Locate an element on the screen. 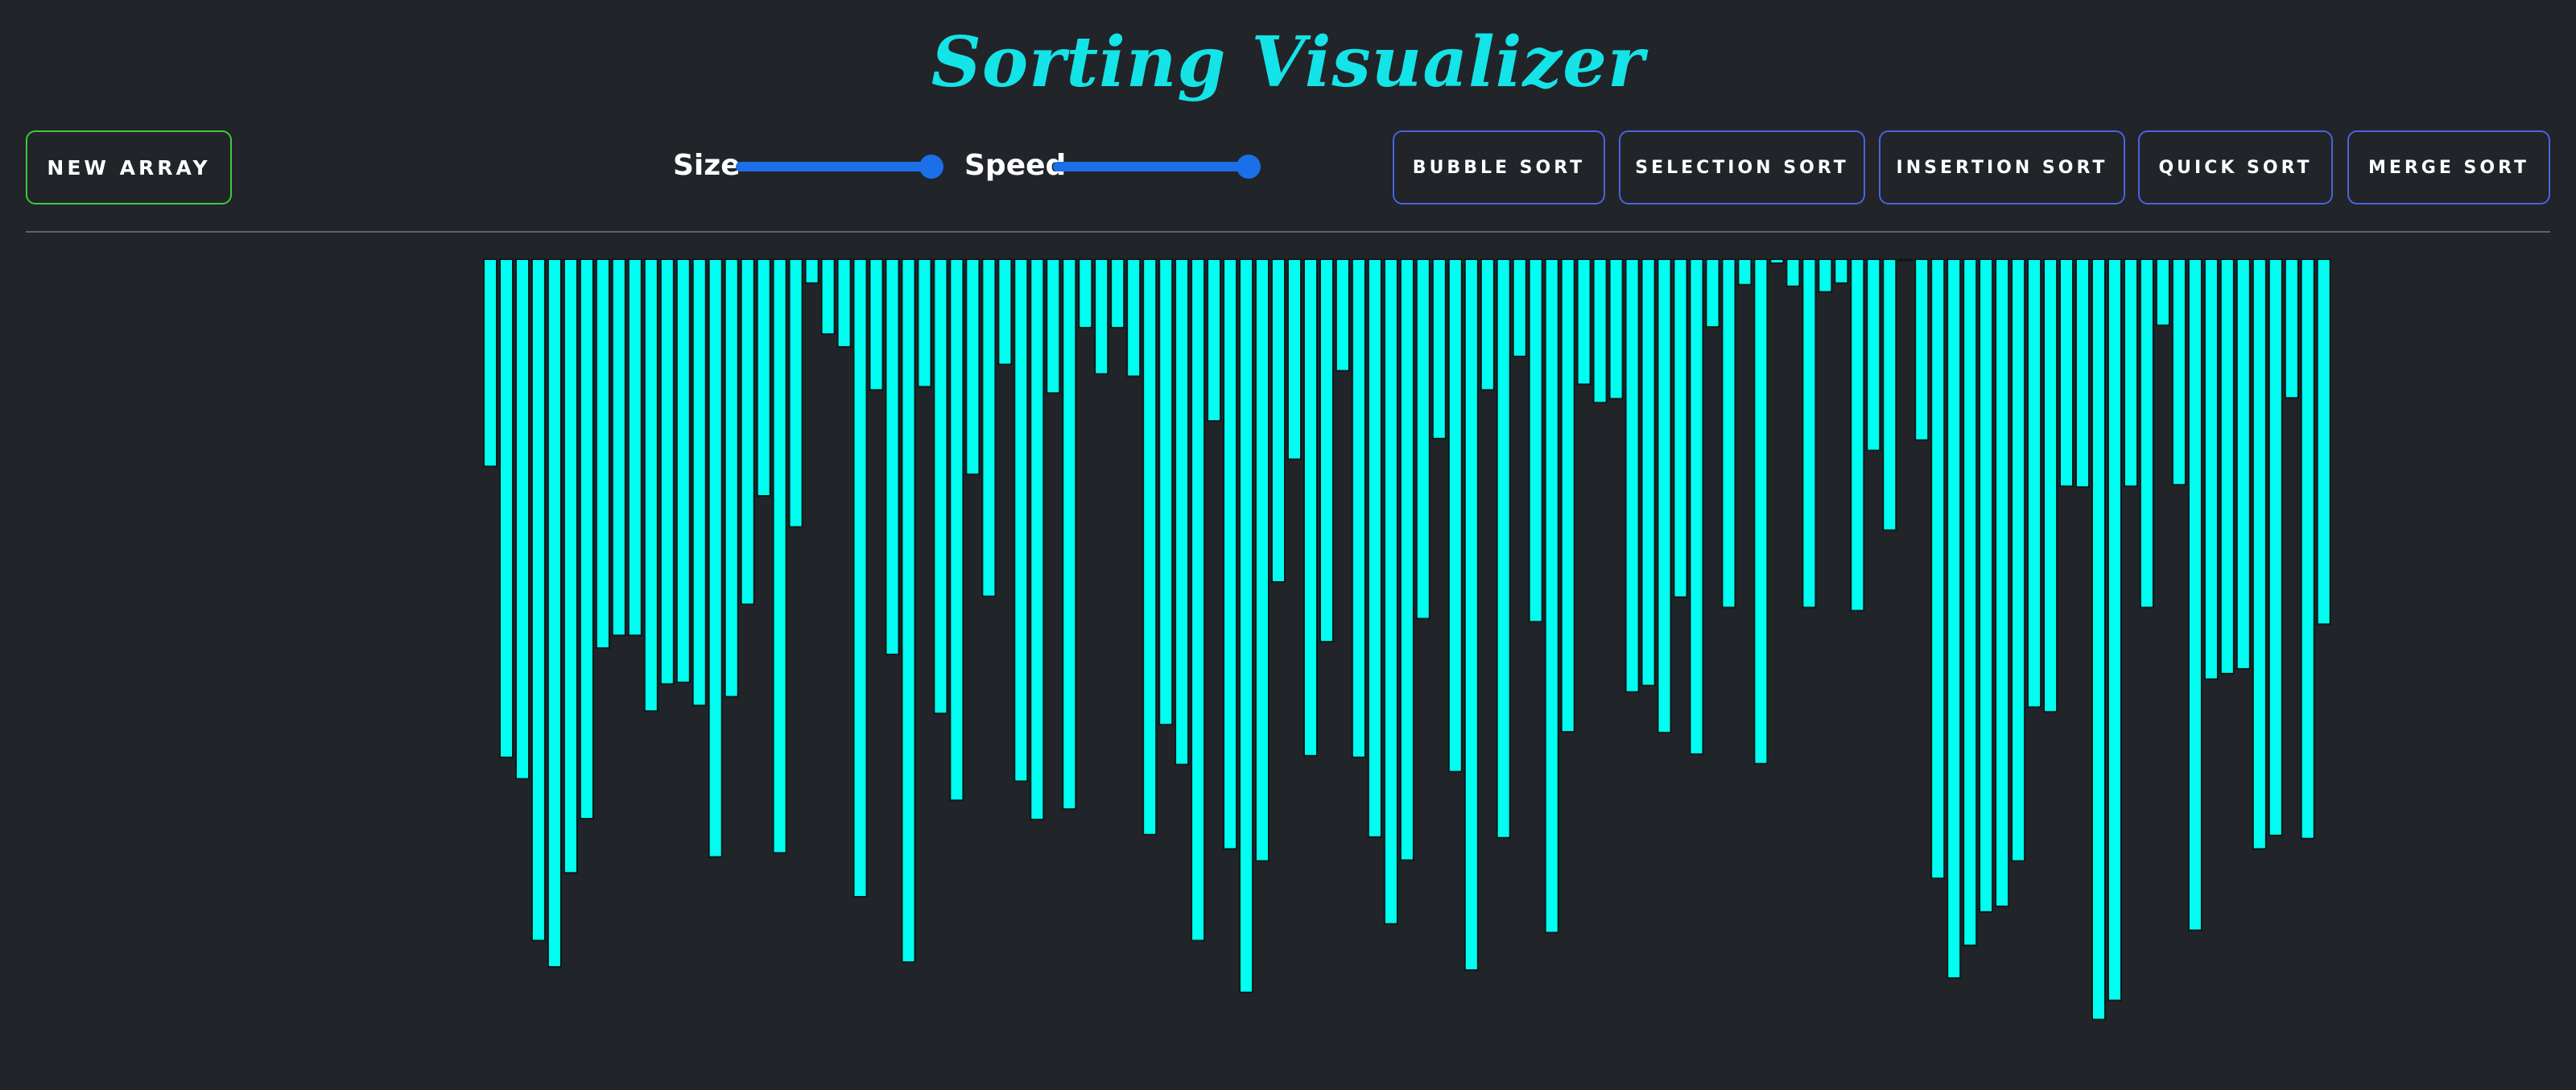 Image resolution: width=2576 pixels, height=1090 pixels. bubble-sort-button: BUBBLE SORT is located at coordinates (1499, 167).